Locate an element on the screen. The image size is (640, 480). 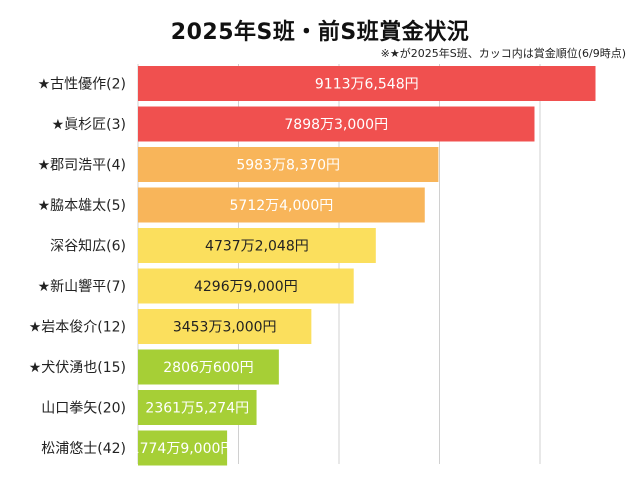
data-label: 3453万3,000円 is located at coordinates (225, 328).